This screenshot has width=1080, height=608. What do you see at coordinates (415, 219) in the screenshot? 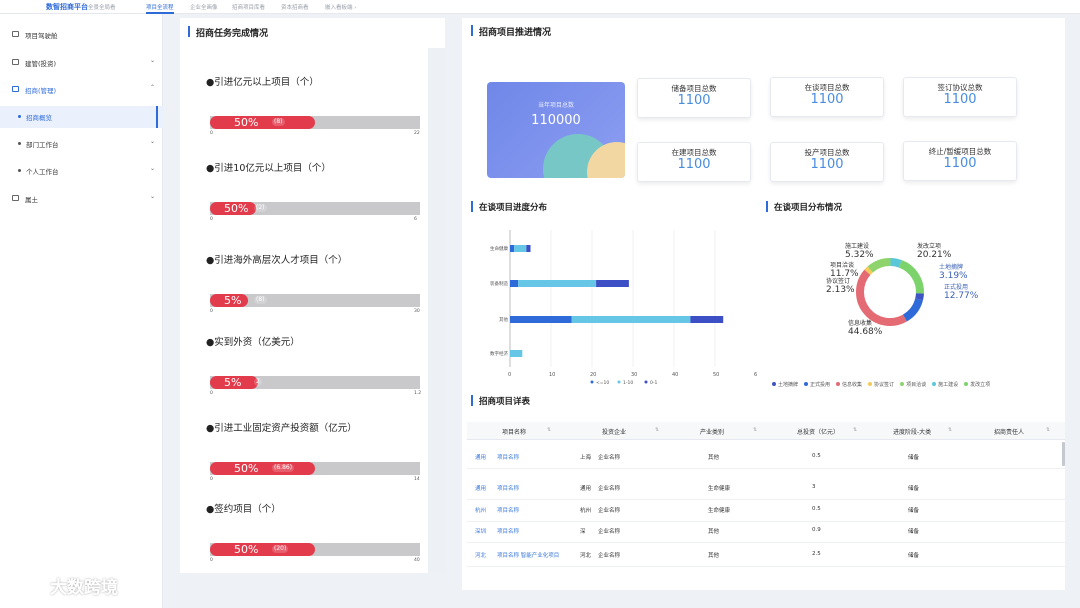
I see `axis-tick-label: 6` at bounding box center [415, 219].